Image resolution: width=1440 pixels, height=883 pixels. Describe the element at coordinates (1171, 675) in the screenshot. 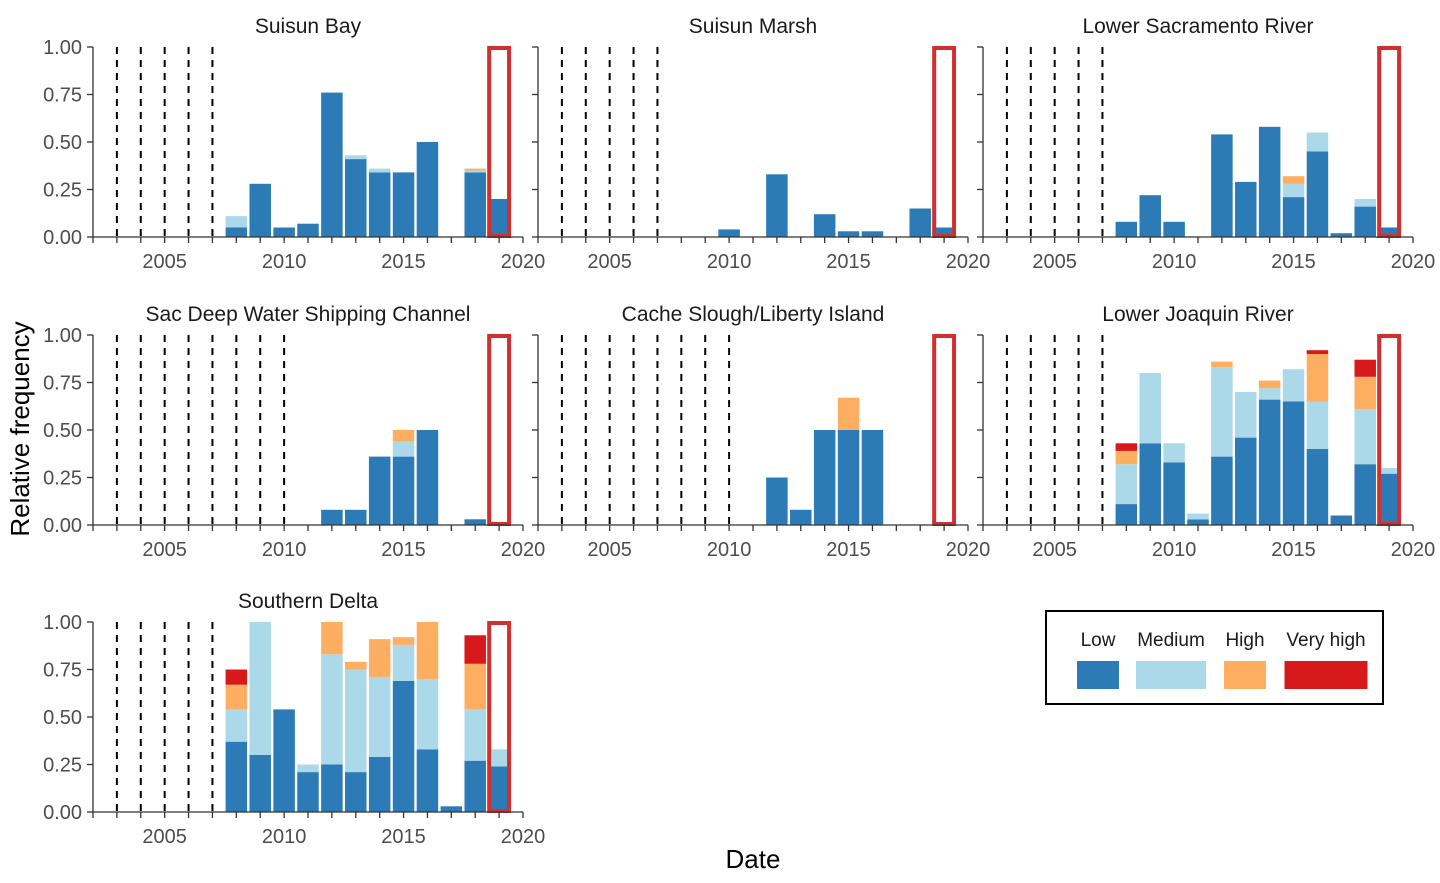

I see `legend-swatch-medium` at that location.